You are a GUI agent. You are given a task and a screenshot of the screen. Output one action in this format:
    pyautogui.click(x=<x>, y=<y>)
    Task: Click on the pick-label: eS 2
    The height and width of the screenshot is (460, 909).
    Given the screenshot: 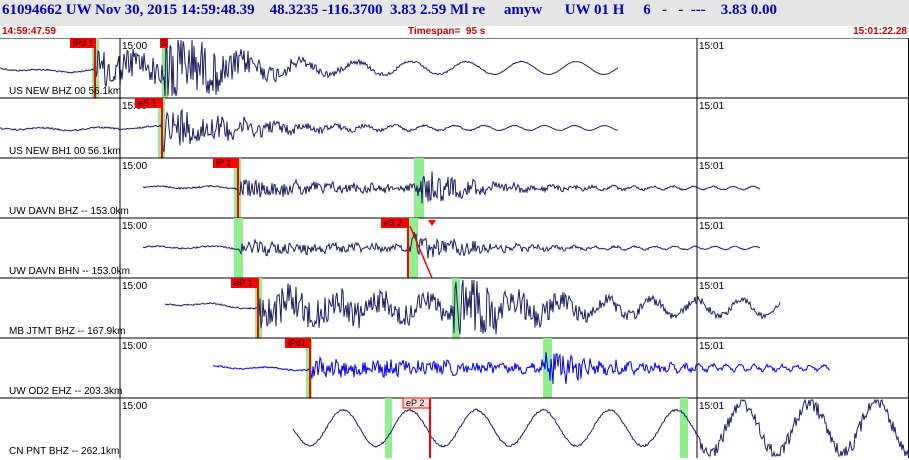 What is the action you would take?
    pyautogui.click(x=393, y=223)
    